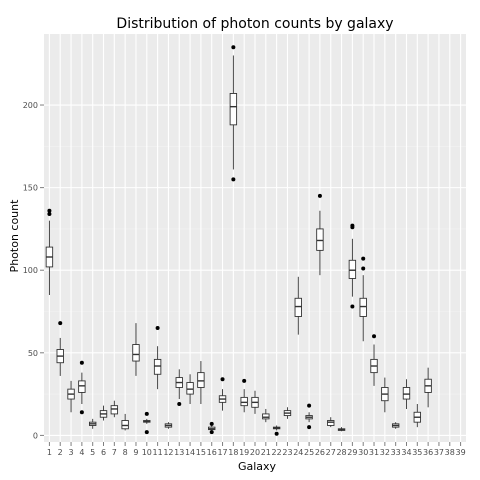 Image resolution: width=480 pixels, height=480 pixels. I want to click on x-tick-label: 10, so click(147, 452).